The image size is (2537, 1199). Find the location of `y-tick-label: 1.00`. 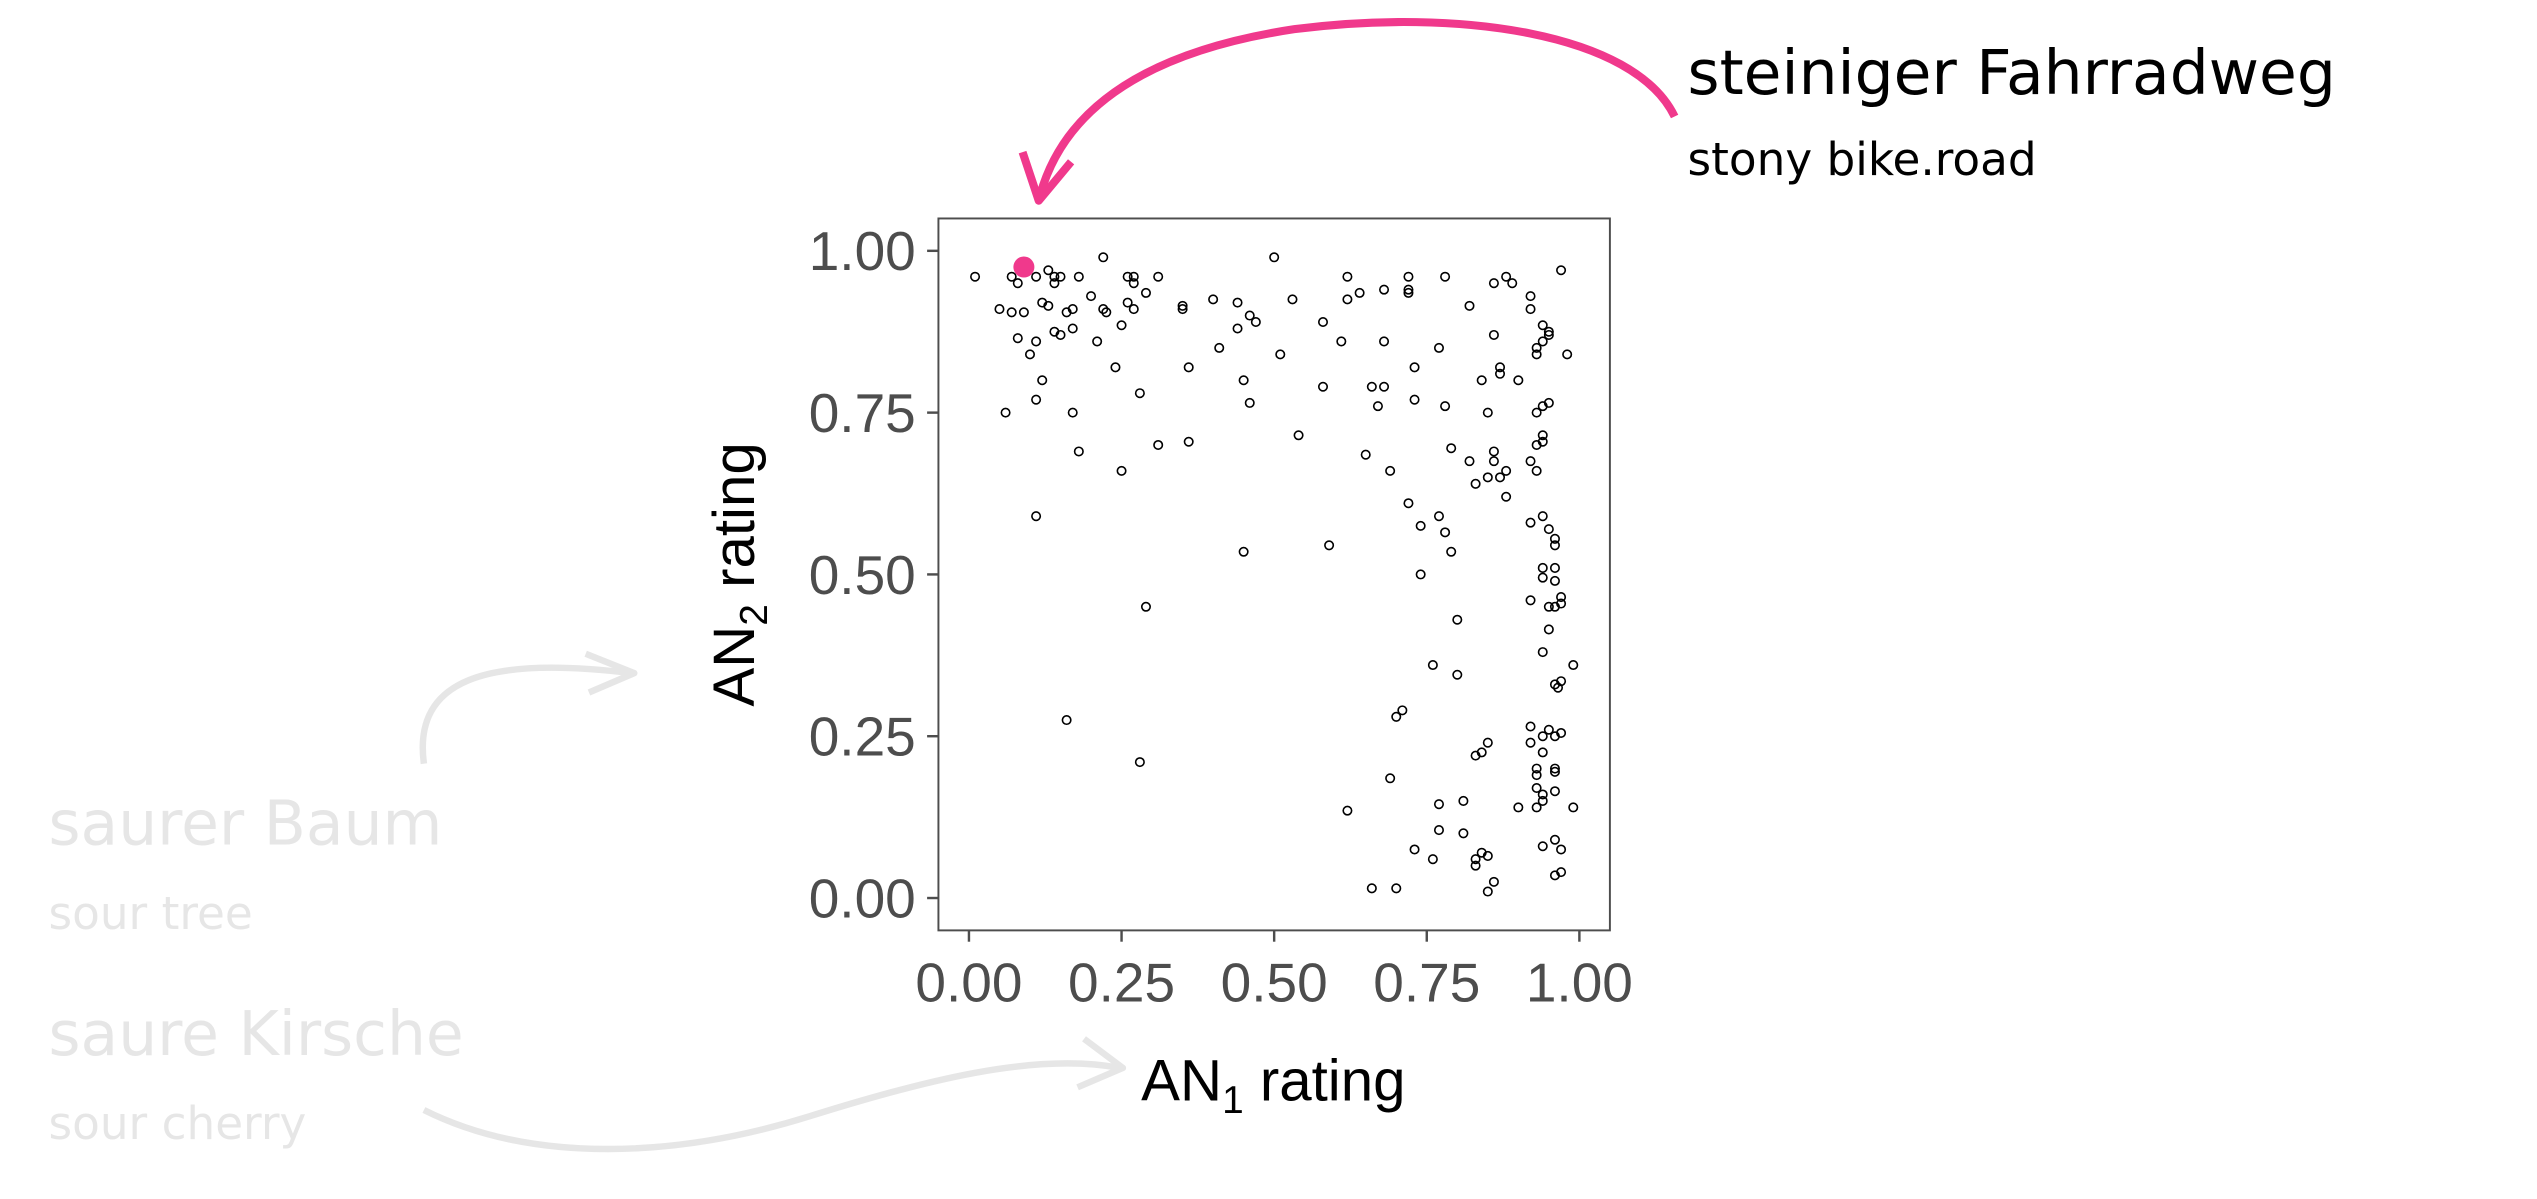

y-tick-label: 1.00 is located at coordinates (862, 251).